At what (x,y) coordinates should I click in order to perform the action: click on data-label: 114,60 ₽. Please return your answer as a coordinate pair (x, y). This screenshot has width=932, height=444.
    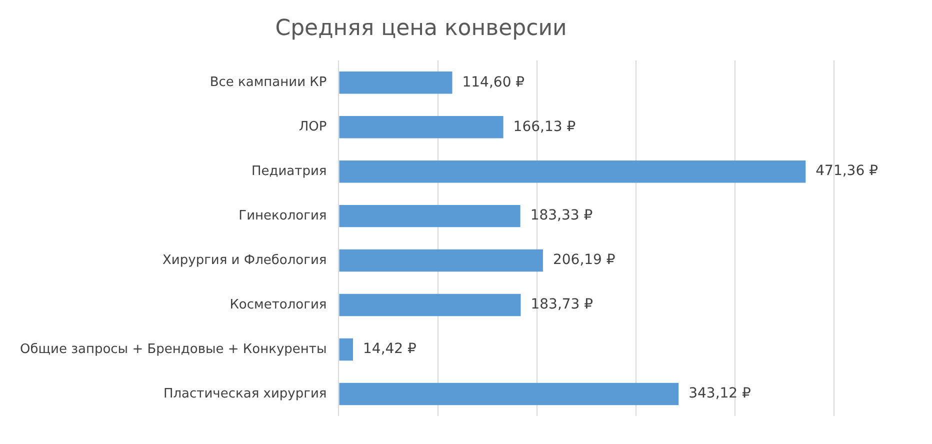
    Looking at the image, I should click on (493, 82).